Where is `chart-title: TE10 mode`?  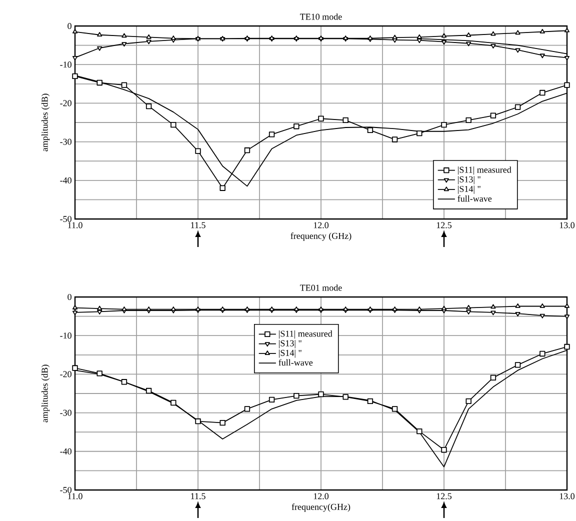
chart-title: TE10 mode is located at coordinates (321, 16).